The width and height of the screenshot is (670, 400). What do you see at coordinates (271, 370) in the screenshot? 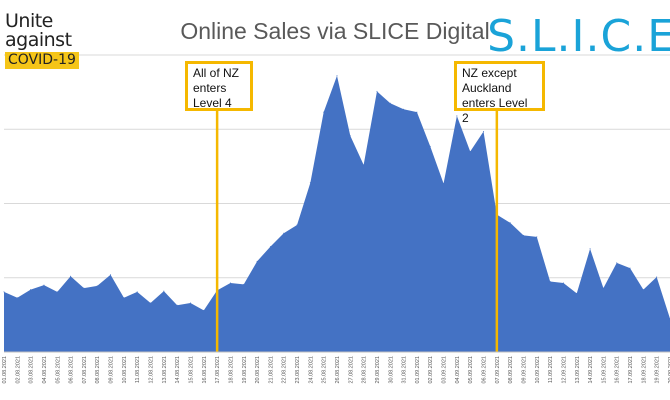
I see `x-tick-label: 21.08.2021` at bounding box center [271, 370].